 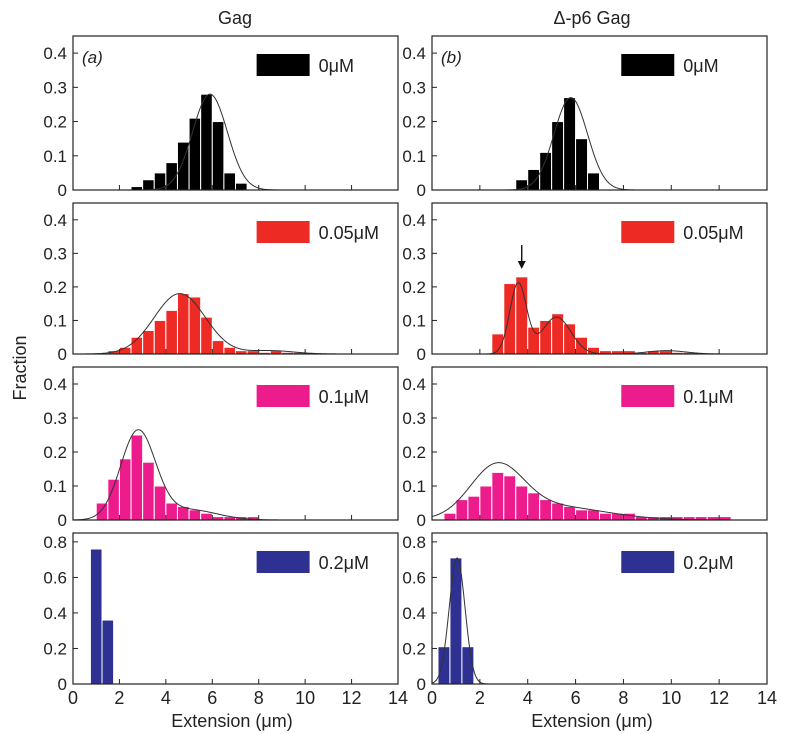 What do you see at coordinates (451, 57) in the screenshot?
I see `panel-tag: (b)` at bounding box center [451, 57].